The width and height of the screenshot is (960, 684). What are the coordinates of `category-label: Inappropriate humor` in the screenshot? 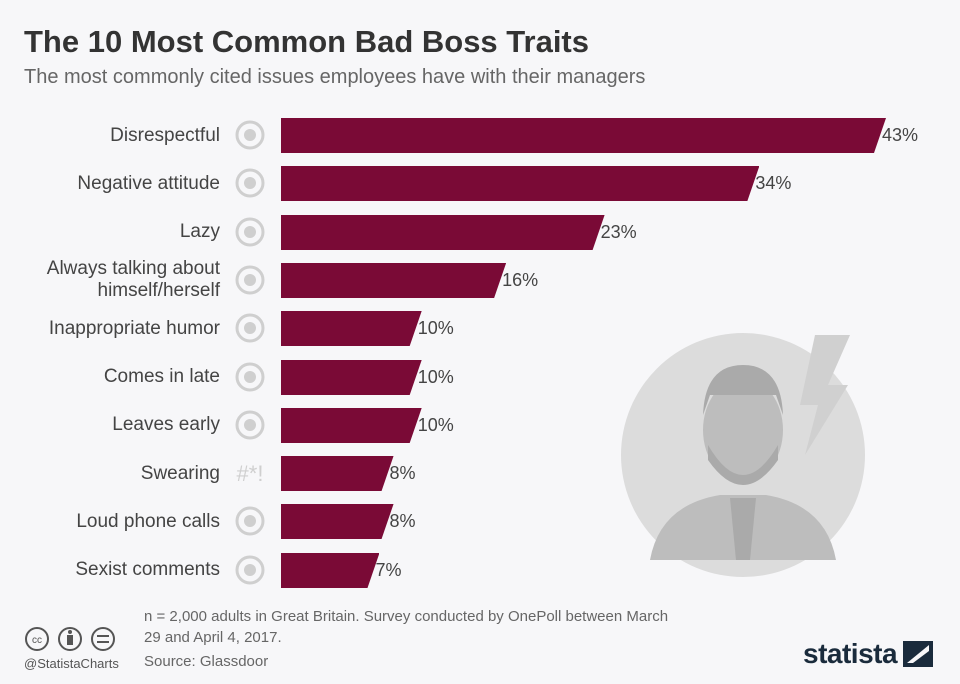 It's located at (134, 328).